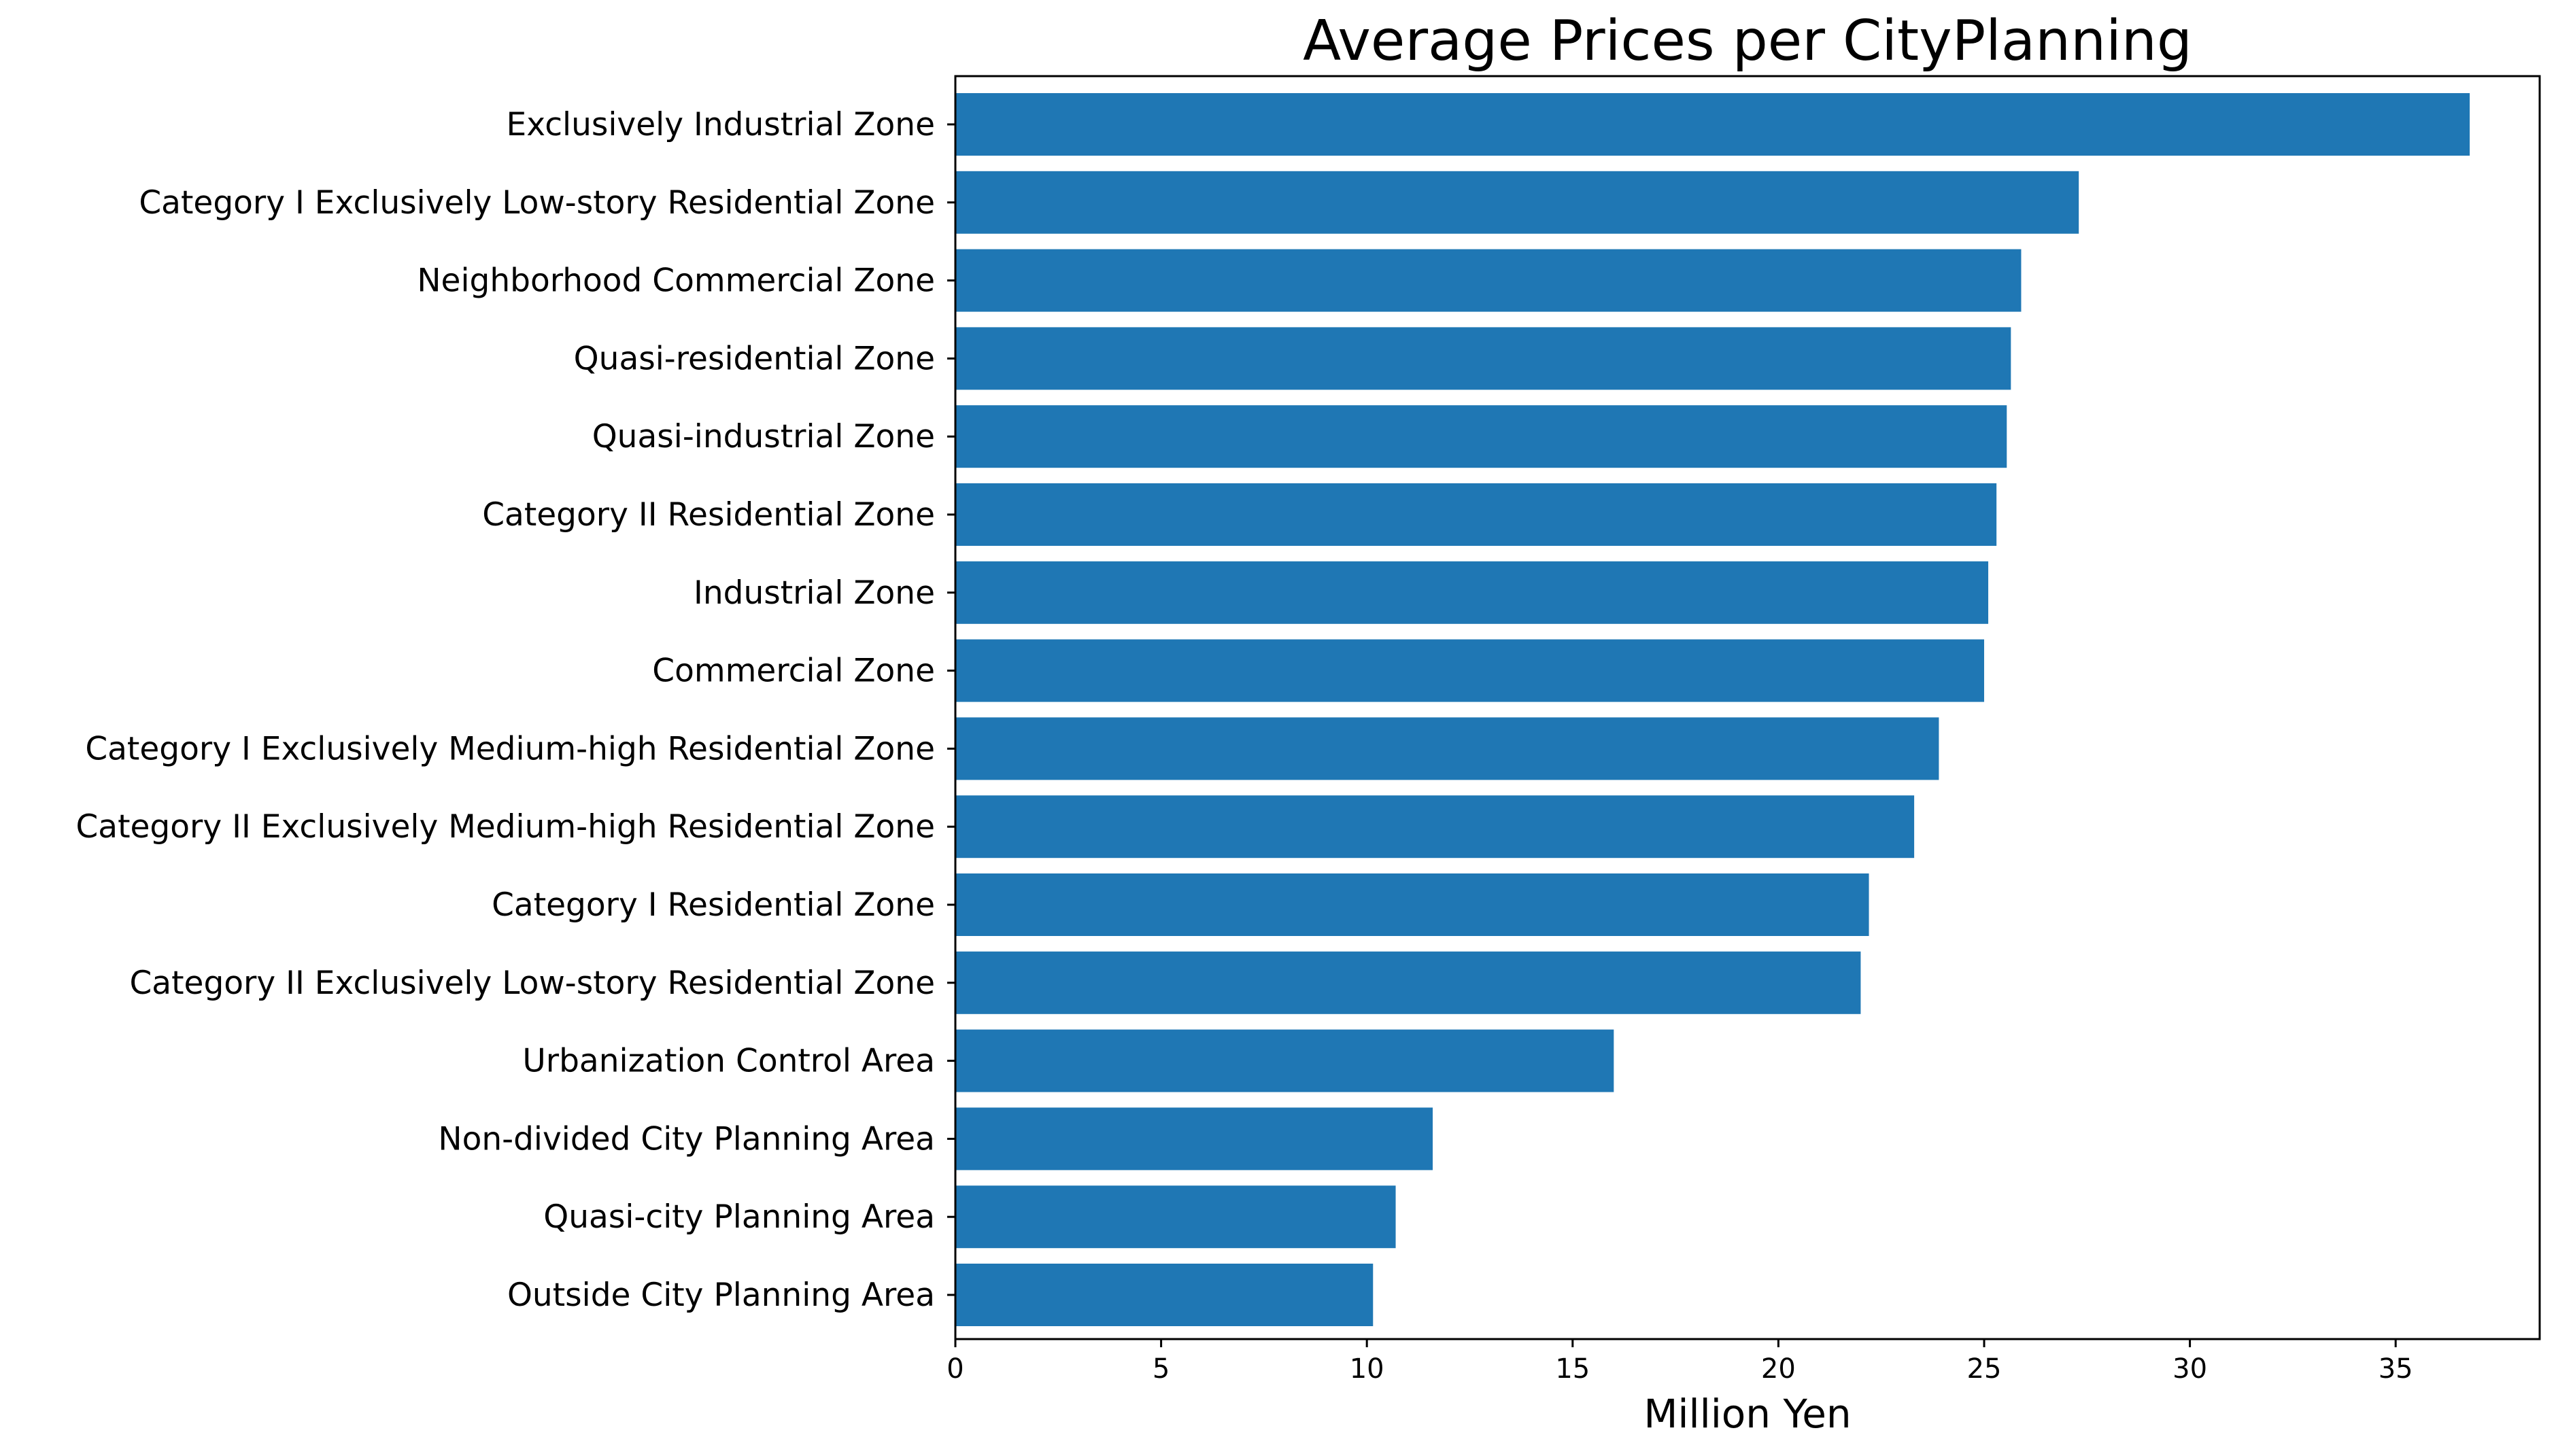 This screenshot has height=1456, width=2556. What do you see at coordinates (754, 359) in the screenshot?
I see `category-label-3: Quasi-residential Zone` at bounding box center [754, 359].